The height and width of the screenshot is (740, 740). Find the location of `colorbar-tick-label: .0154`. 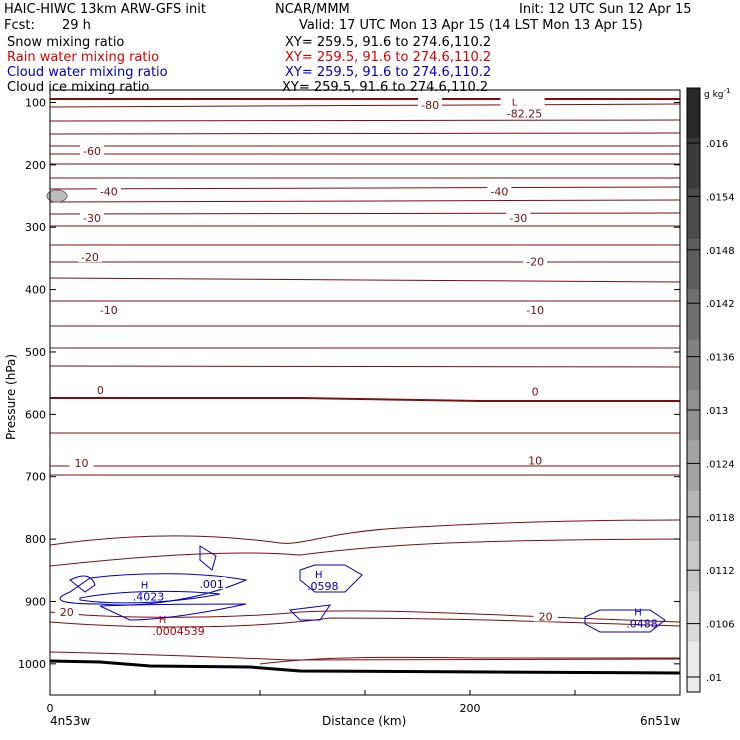

colorbar-tick-label: .0154 is located at coordinates (720, 197).